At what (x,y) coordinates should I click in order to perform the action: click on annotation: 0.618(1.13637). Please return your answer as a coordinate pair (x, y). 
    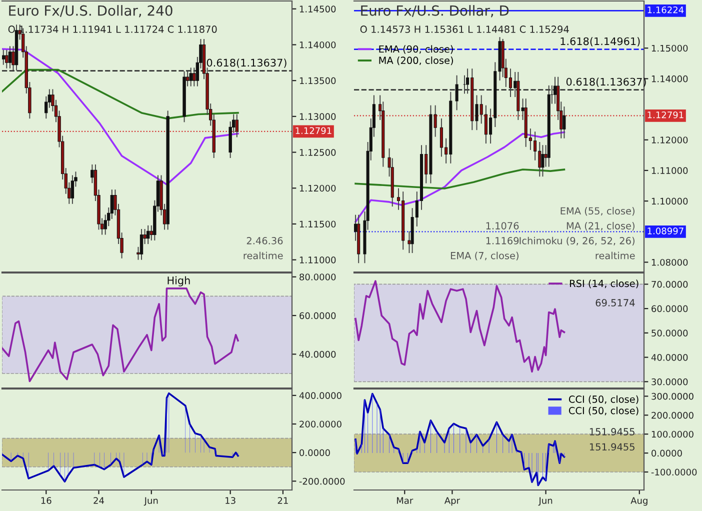
    Looking at the image, I should click on (246, 63).